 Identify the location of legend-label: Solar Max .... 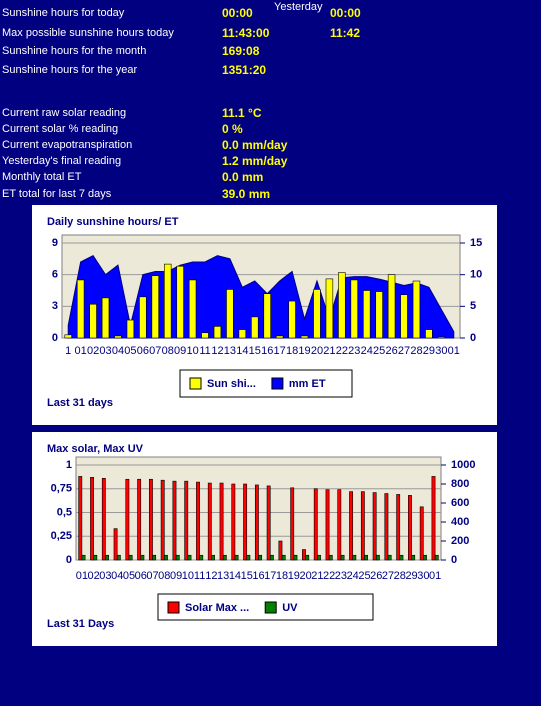
(217, 608).